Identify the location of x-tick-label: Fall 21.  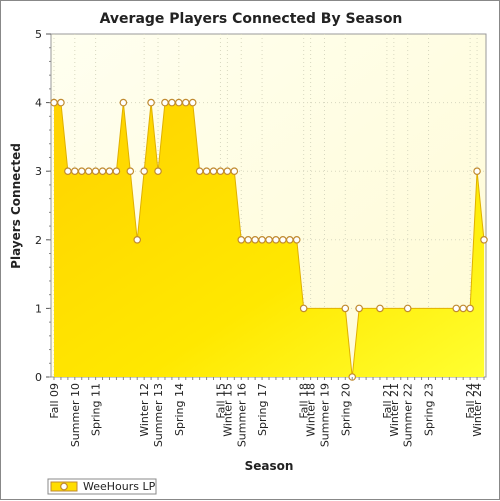
(387, 401).